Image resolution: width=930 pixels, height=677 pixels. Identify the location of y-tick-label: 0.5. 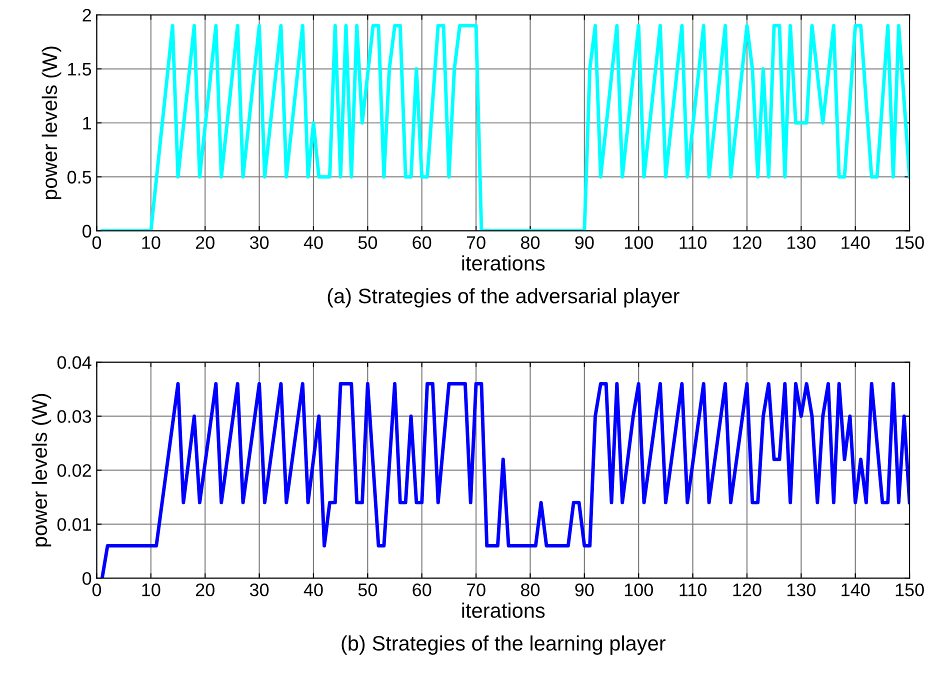
(79, 177).